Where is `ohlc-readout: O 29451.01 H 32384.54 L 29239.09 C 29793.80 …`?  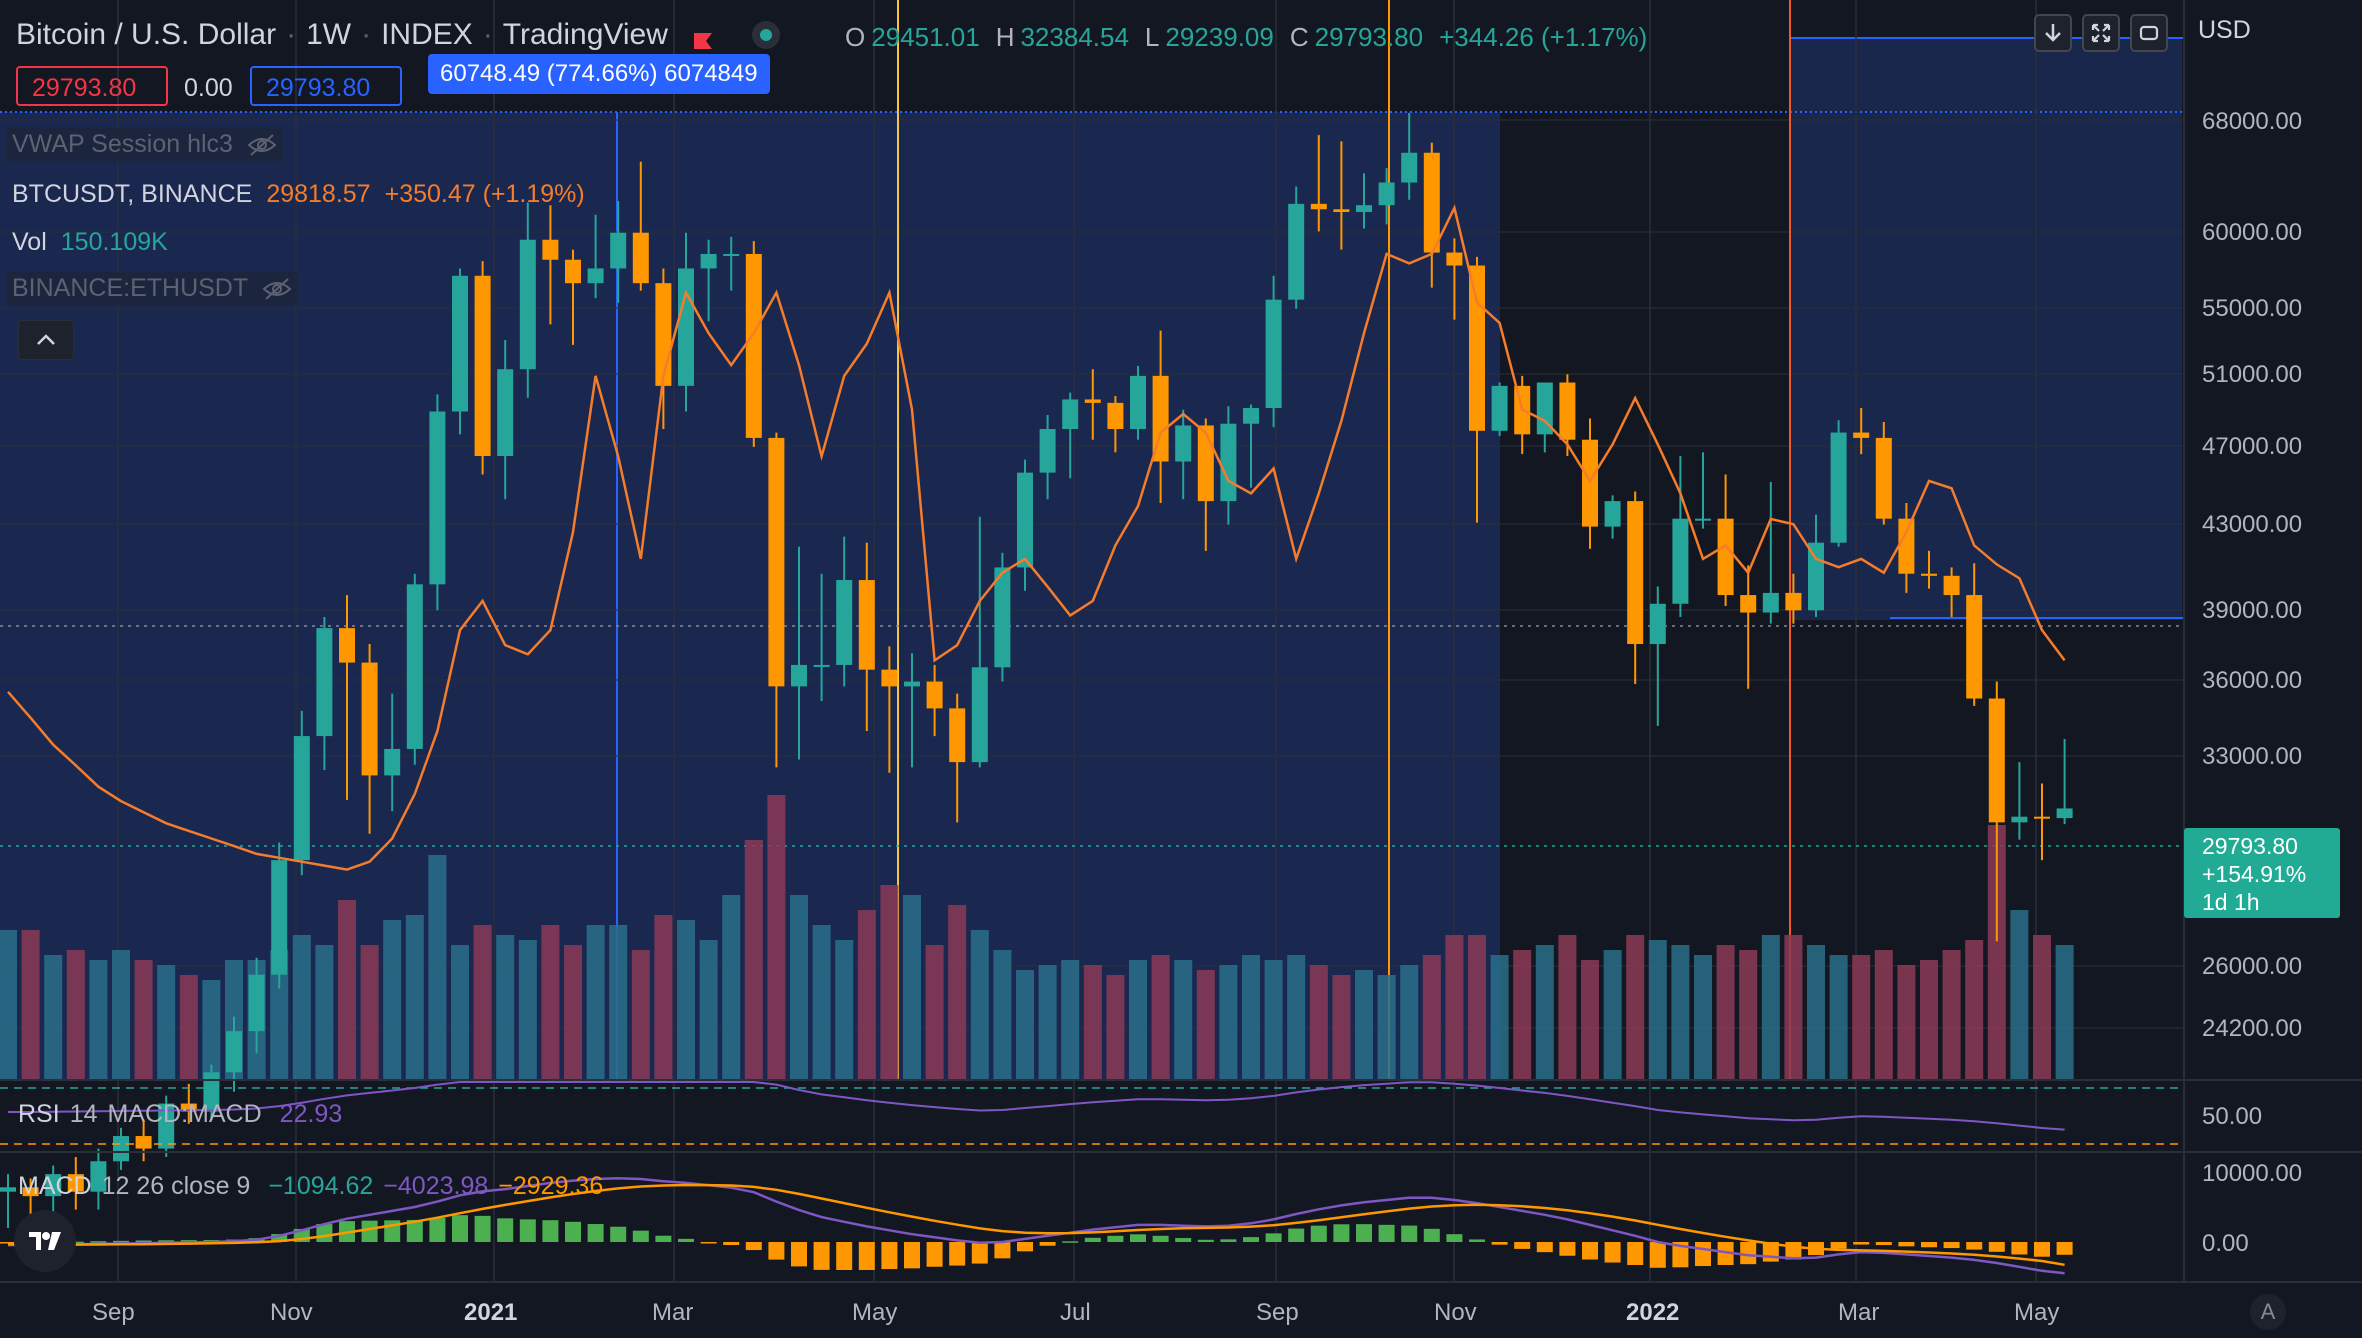
ohlc-readout: O 29451.01 H 32384.54 L 29239.09 C 29793.80 … is located at coordinates (1246, 37).